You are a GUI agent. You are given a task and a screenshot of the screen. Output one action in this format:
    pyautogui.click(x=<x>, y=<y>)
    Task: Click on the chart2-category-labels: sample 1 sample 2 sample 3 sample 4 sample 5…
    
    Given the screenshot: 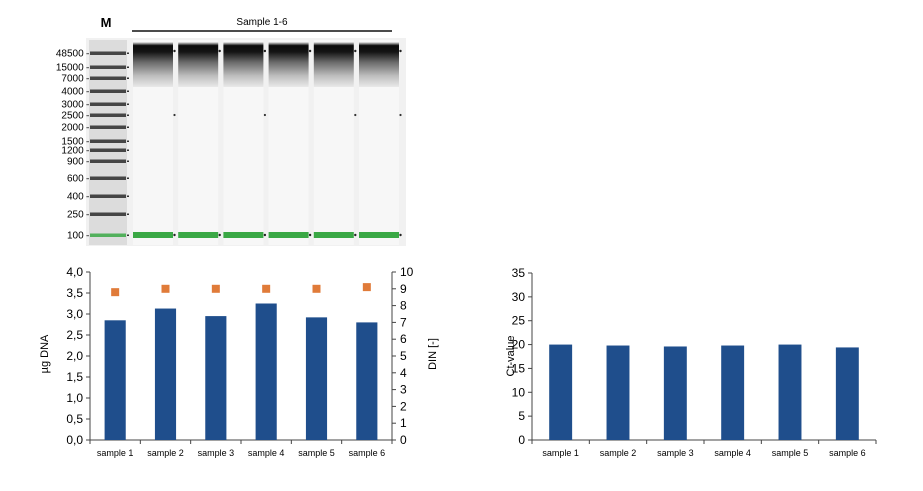 What is the action you would take?
    pyautogui.click(x=703, y=453)
    